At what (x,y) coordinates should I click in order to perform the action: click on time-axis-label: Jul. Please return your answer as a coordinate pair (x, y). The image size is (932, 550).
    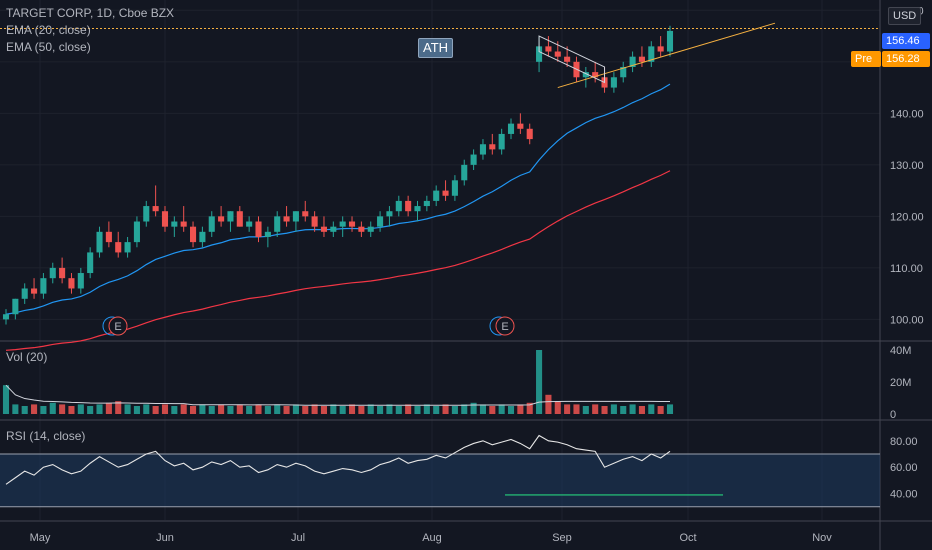
    Looking at the image, I should click on (298, 538).